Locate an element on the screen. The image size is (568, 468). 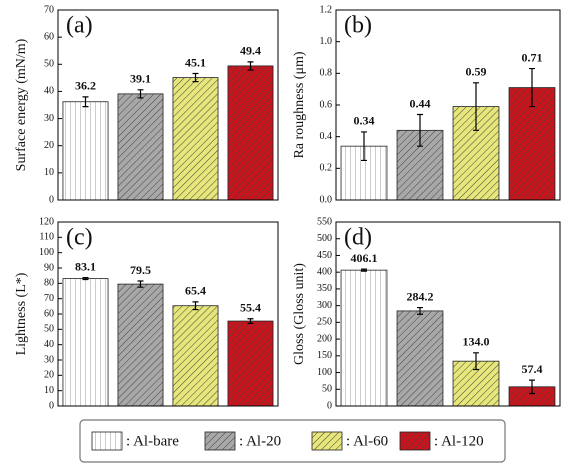
y-axis-label: Ra roughness (μm) is located at coordinates (299, 104).